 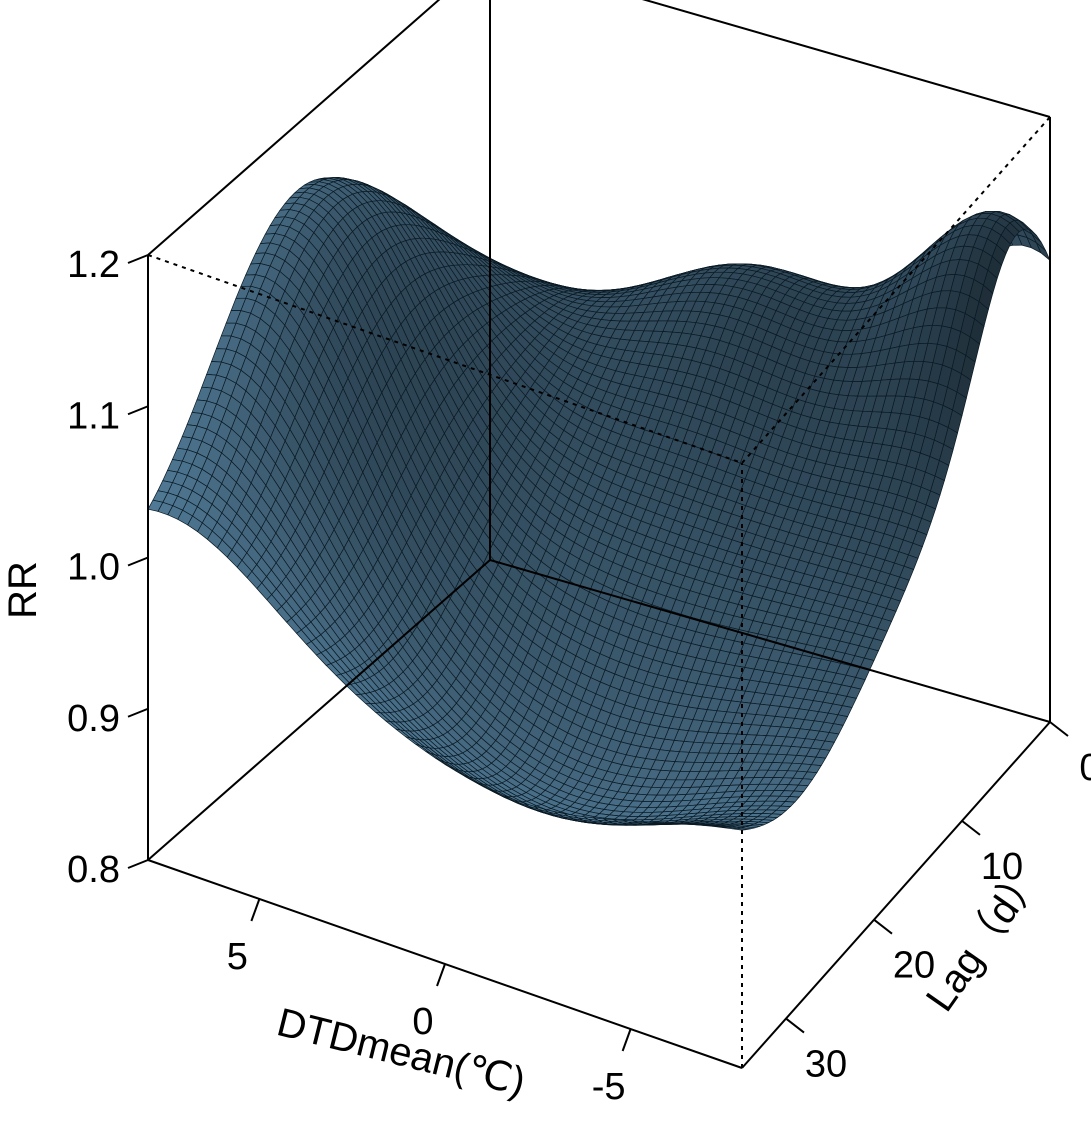 What do you see at coordinates (93, 265) in the screenshot?
I see `z-tick-label: 1.2` at bounding box center [93, 265].